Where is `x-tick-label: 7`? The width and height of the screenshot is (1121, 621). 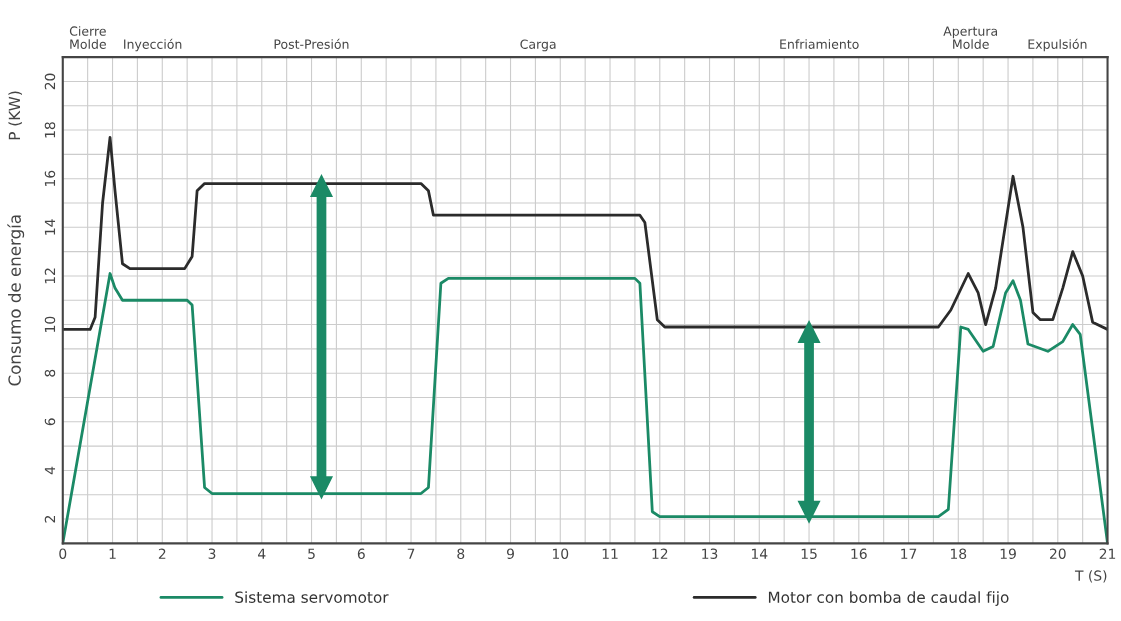 x-tick-label: 7 is located at coordinates (411, 553).